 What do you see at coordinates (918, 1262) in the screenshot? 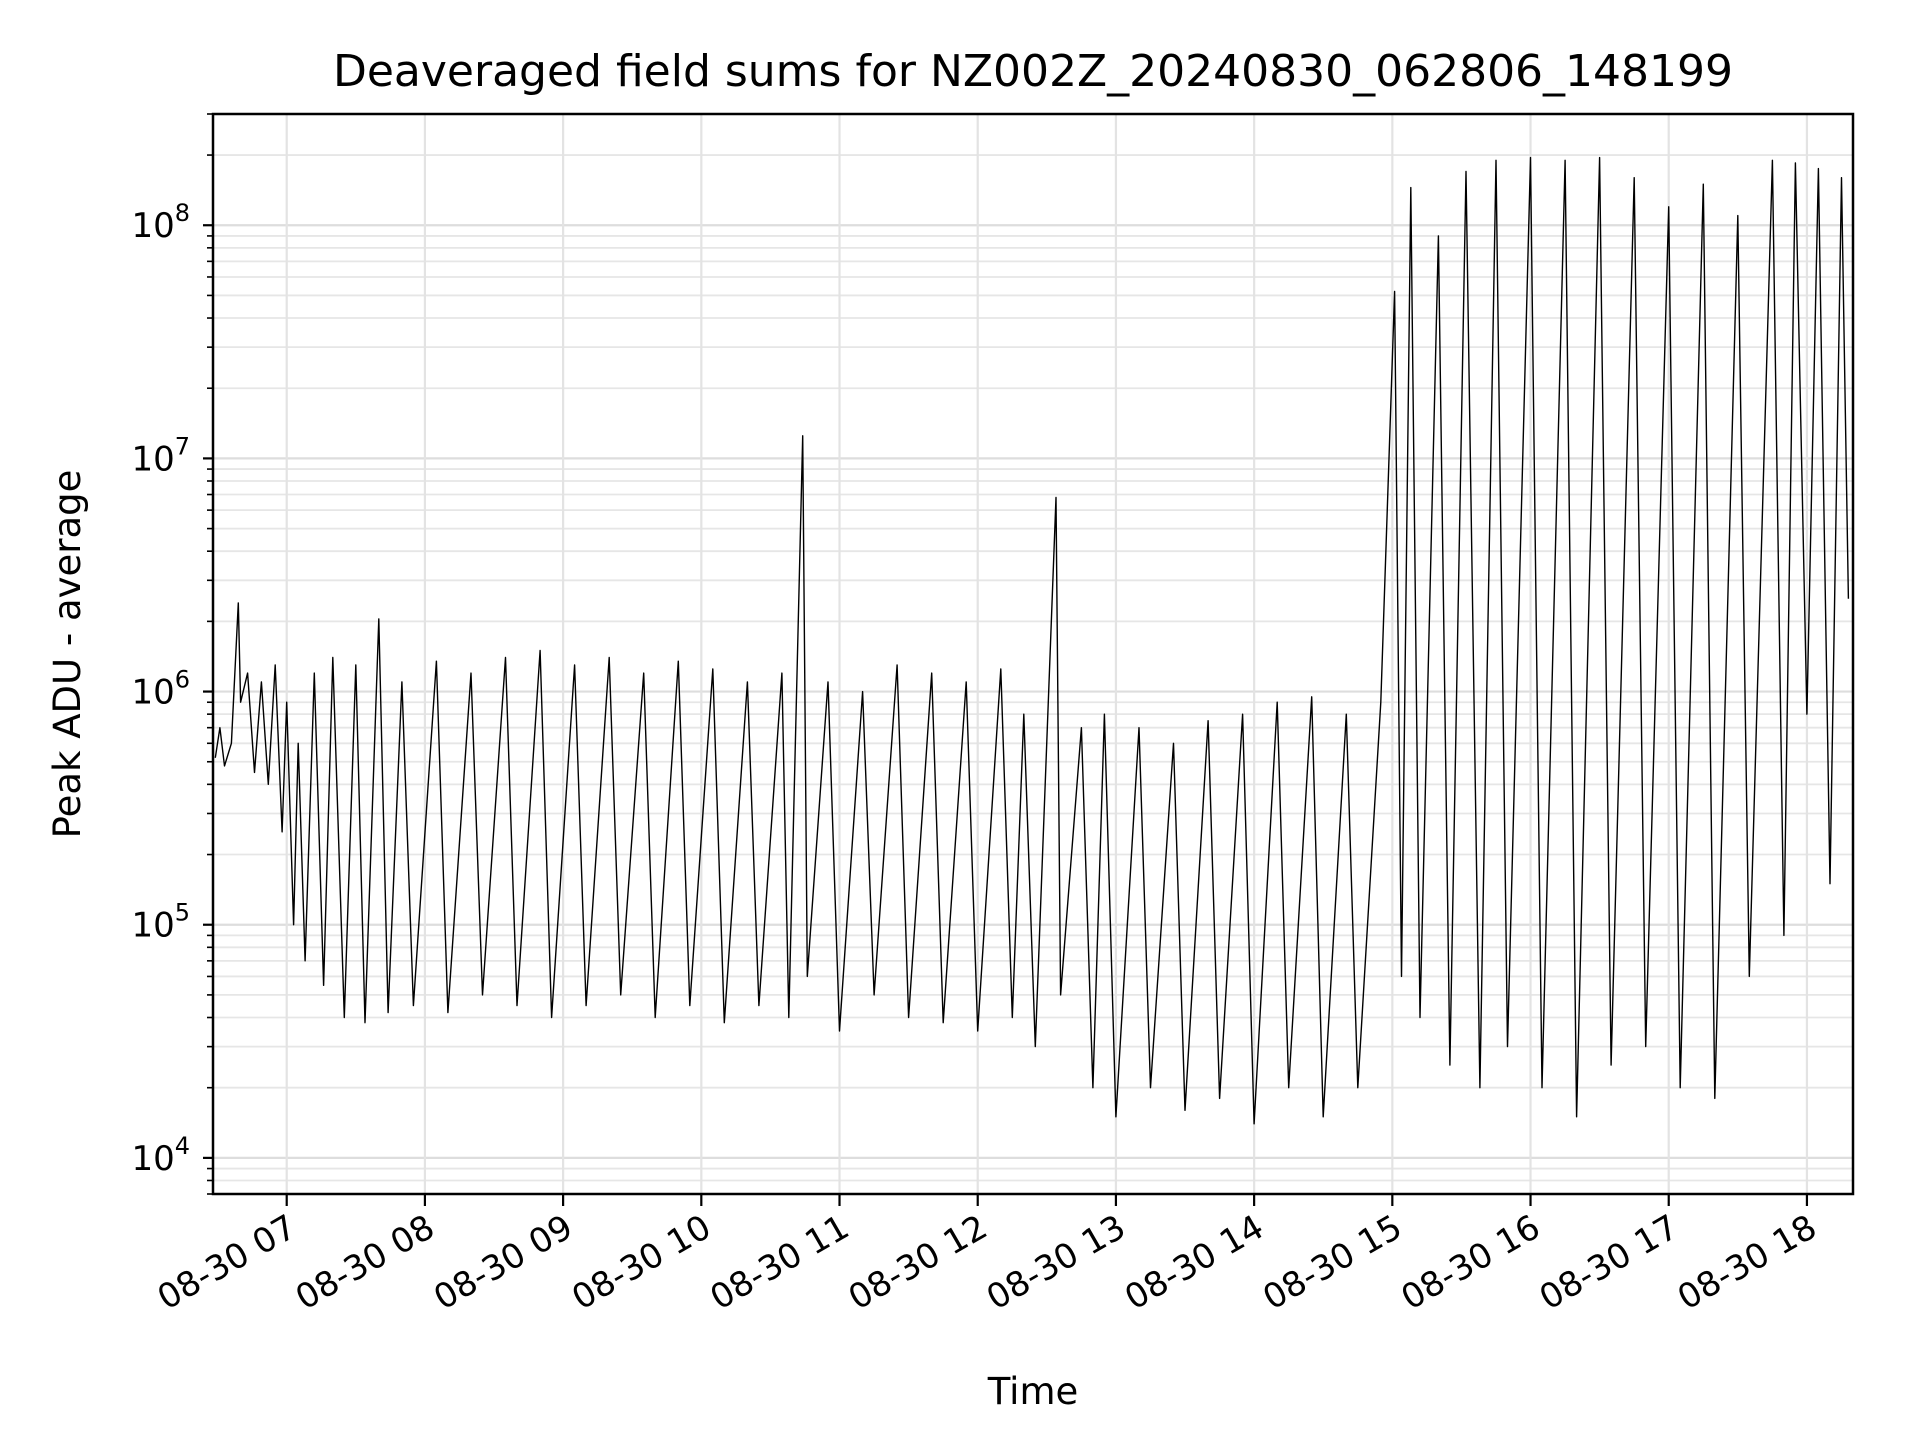
I see `x-tick-label: 08-30 12` at bounding box center [918, 1262].